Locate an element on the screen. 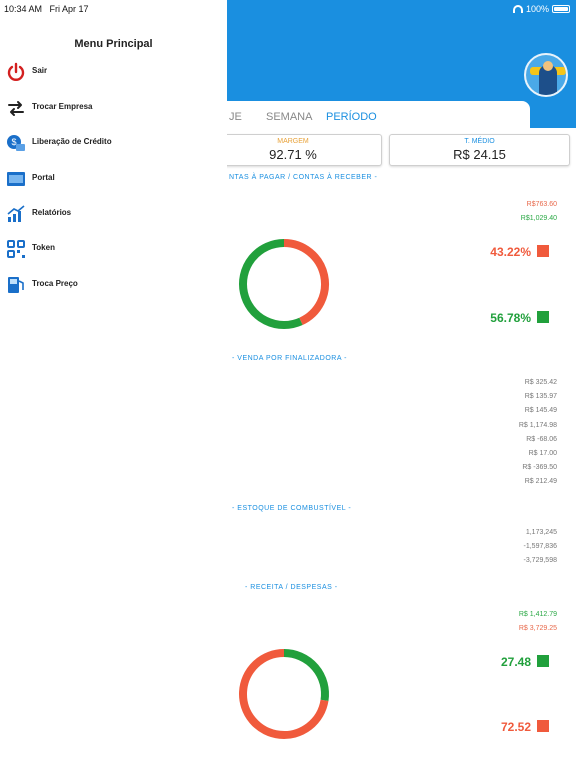 This screenshot has height=768, width=576. legend-red-square is located at coordinates (543, 251).